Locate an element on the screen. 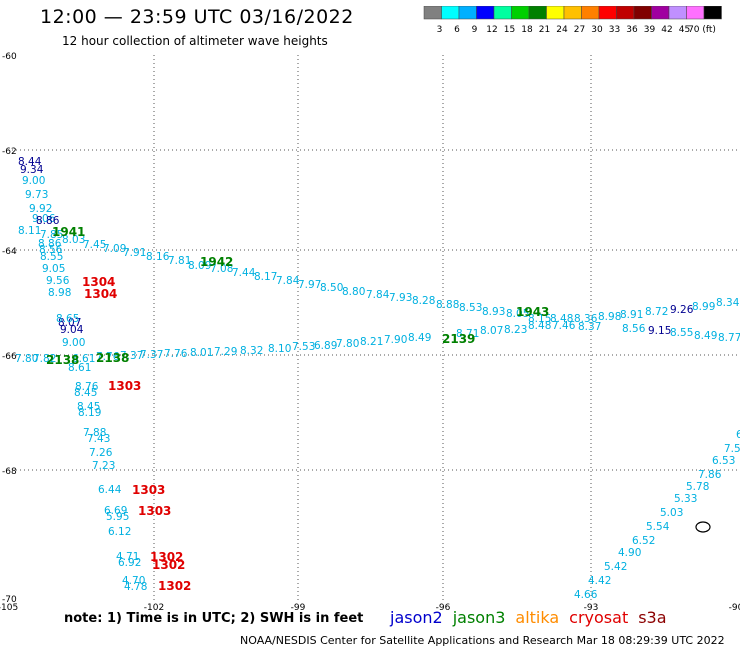  wave-height-value: 8.36 is located at coordinates (586, 319).